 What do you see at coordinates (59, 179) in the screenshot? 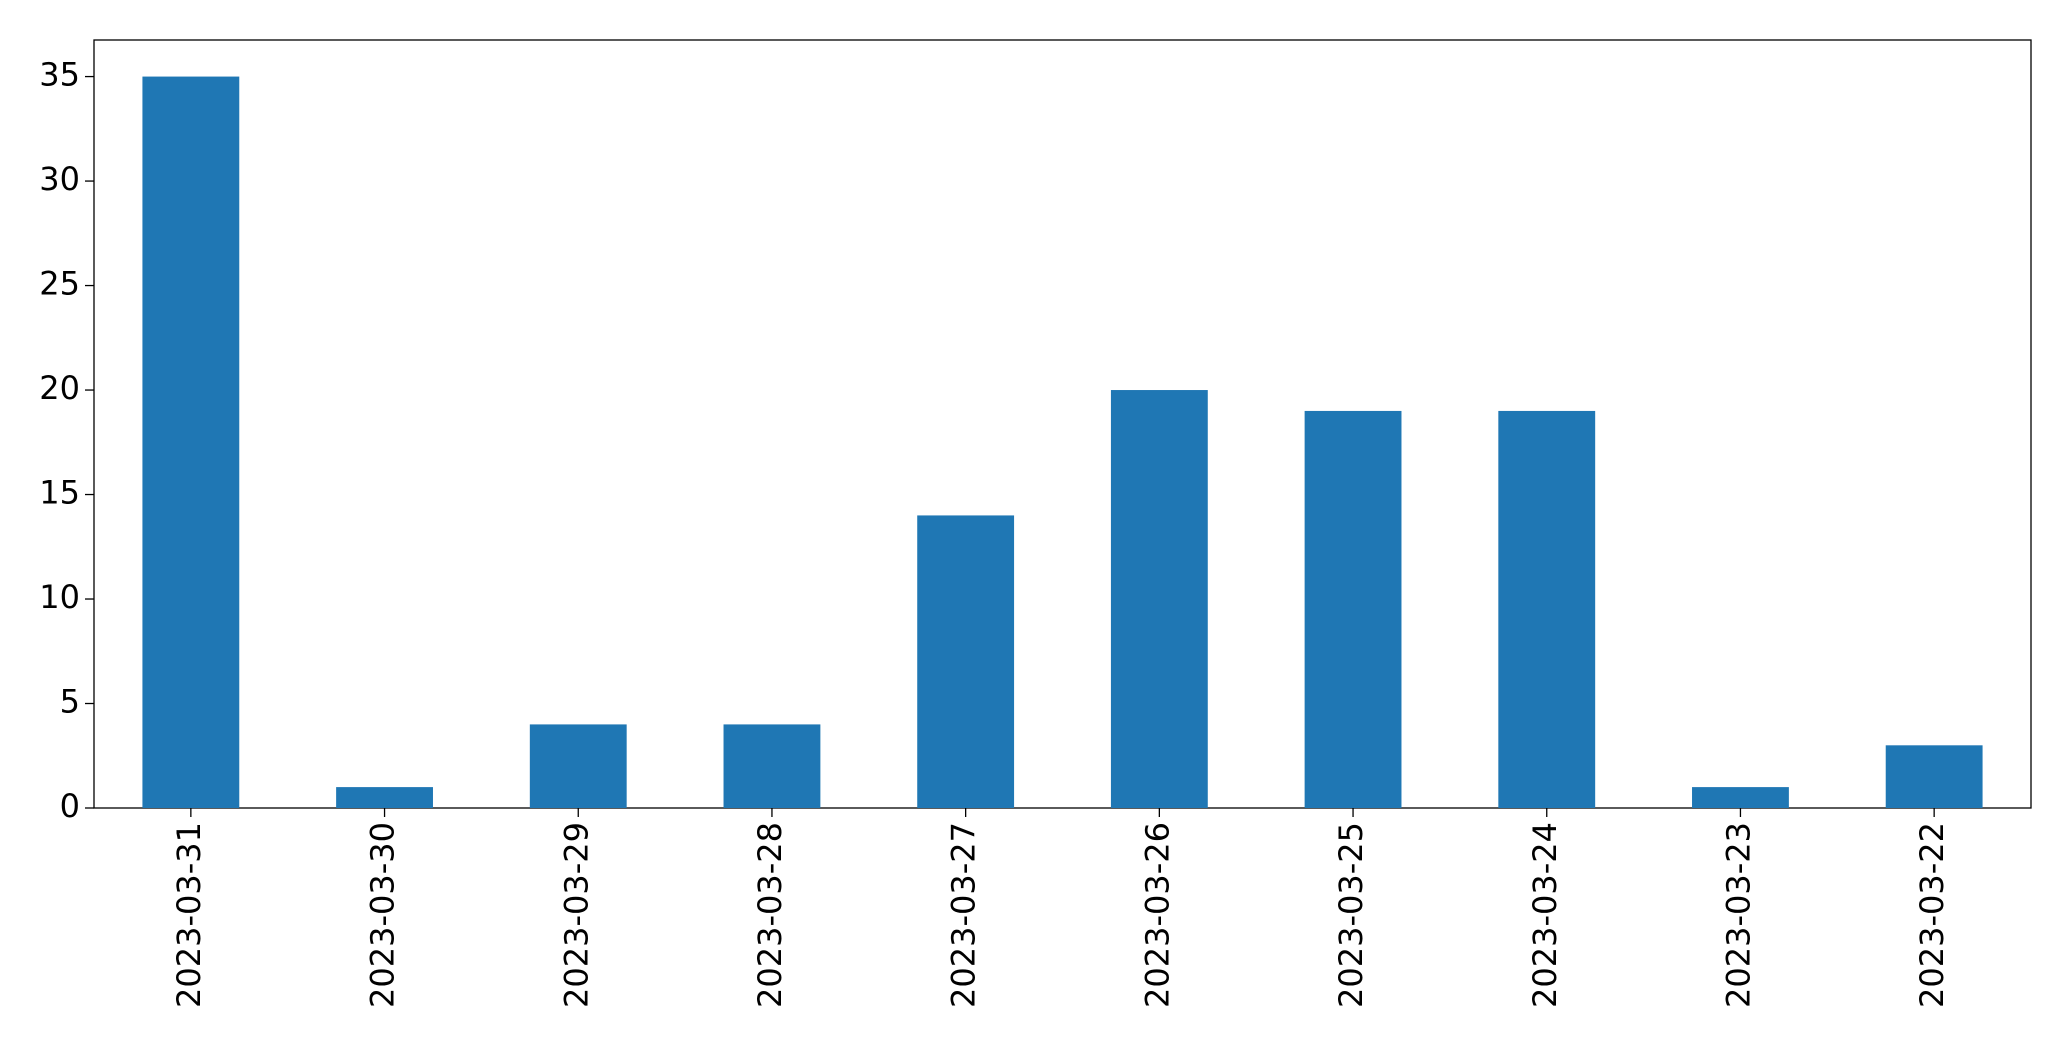
I see `y-tick-label: 30` at bounding box center [59, 179].